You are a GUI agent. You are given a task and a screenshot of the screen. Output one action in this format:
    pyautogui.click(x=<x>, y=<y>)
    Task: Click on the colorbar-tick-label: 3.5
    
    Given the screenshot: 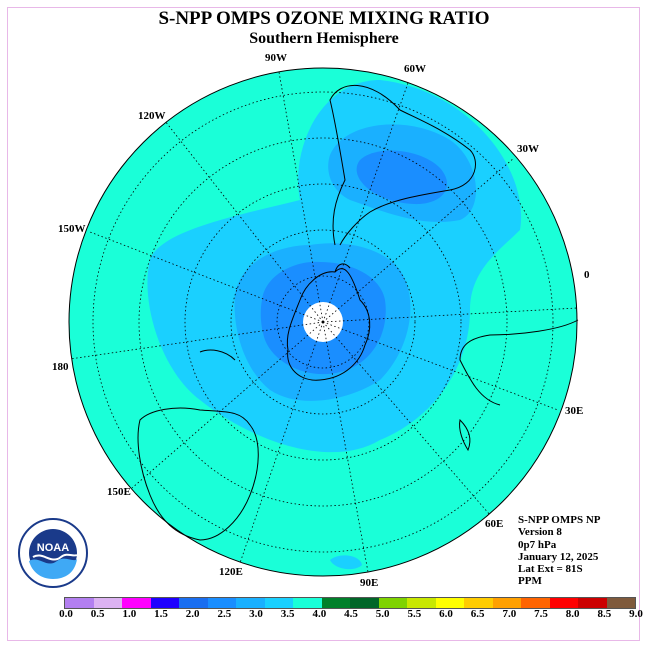 What is the action you would take?
    pyautogui.click(x=287, y=614)
    